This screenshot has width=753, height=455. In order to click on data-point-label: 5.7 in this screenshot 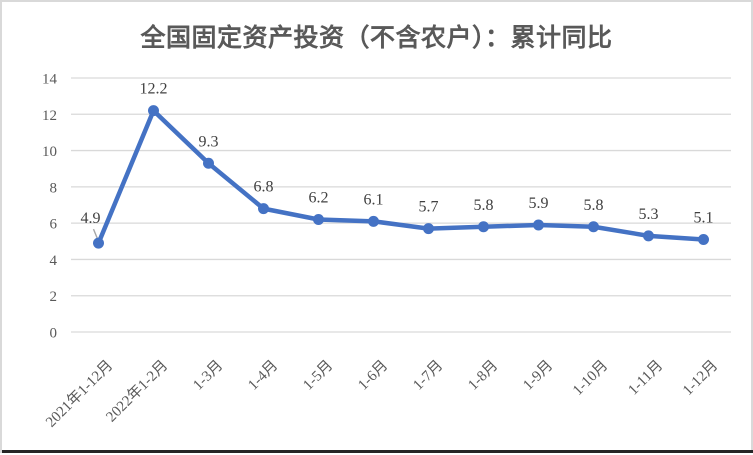, I will do `click(429, 207)`.